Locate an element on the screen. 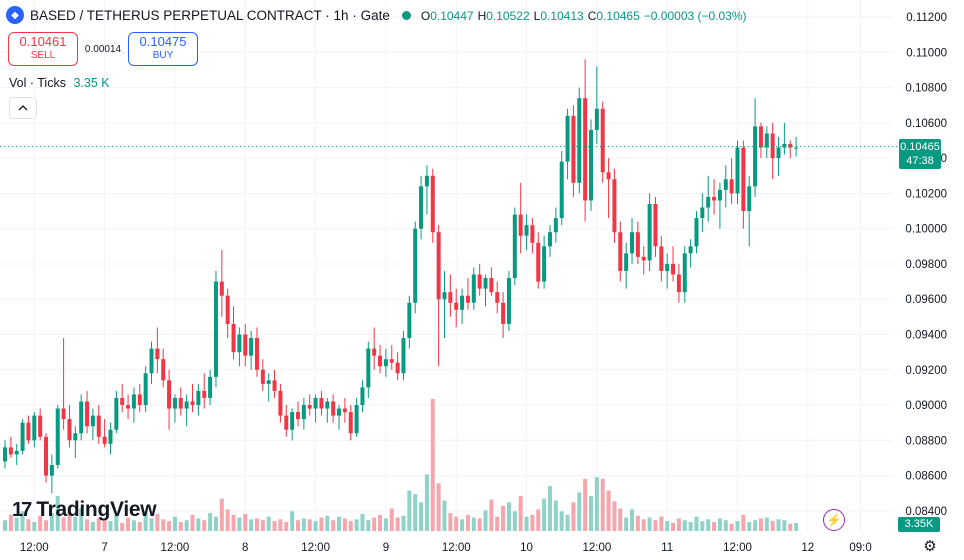 This screenshot has height=560, width=964. collapse-legend-button is located at coordinates (23, 108).